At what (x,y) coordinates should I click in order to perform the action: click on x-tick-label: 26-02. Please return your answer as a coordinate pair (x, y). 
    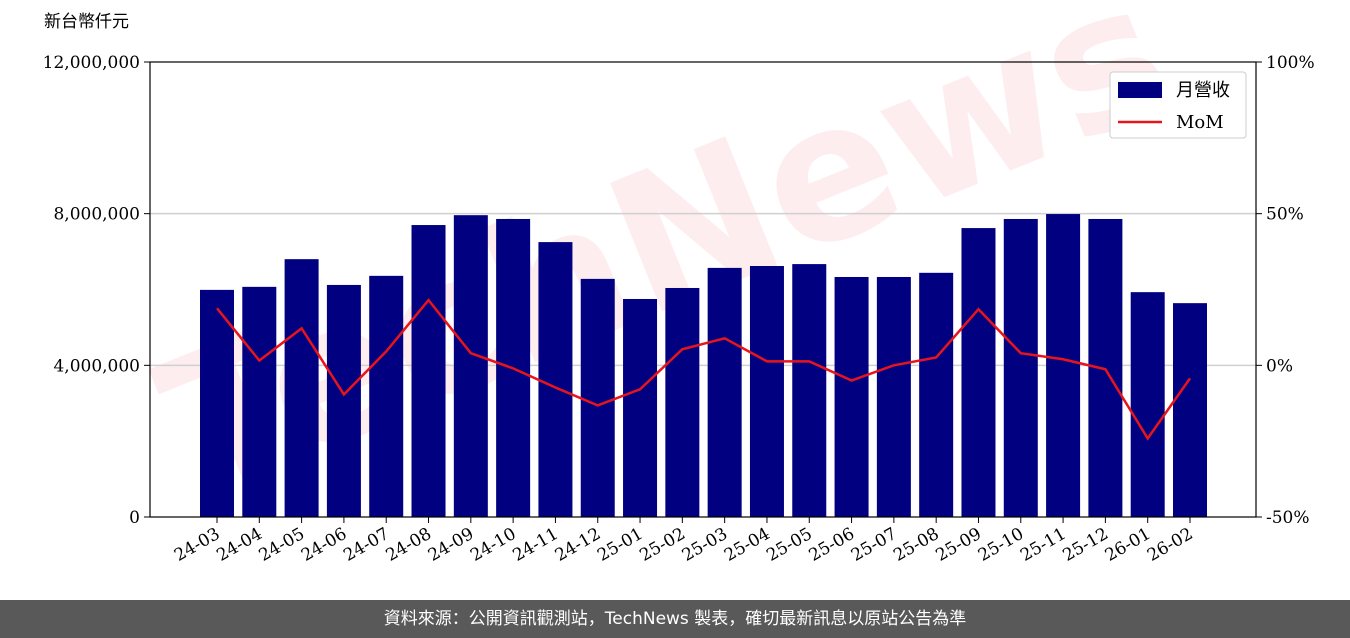
    Looking at the image, I should click on (1170, 545).